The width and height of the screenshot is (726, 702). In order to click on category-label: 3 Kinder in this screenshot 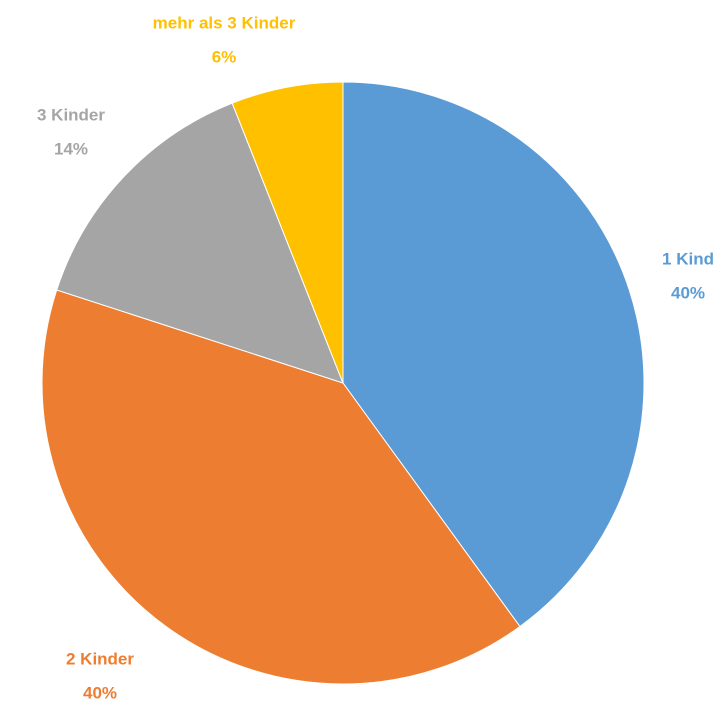, I will do `click(71, 114)`.